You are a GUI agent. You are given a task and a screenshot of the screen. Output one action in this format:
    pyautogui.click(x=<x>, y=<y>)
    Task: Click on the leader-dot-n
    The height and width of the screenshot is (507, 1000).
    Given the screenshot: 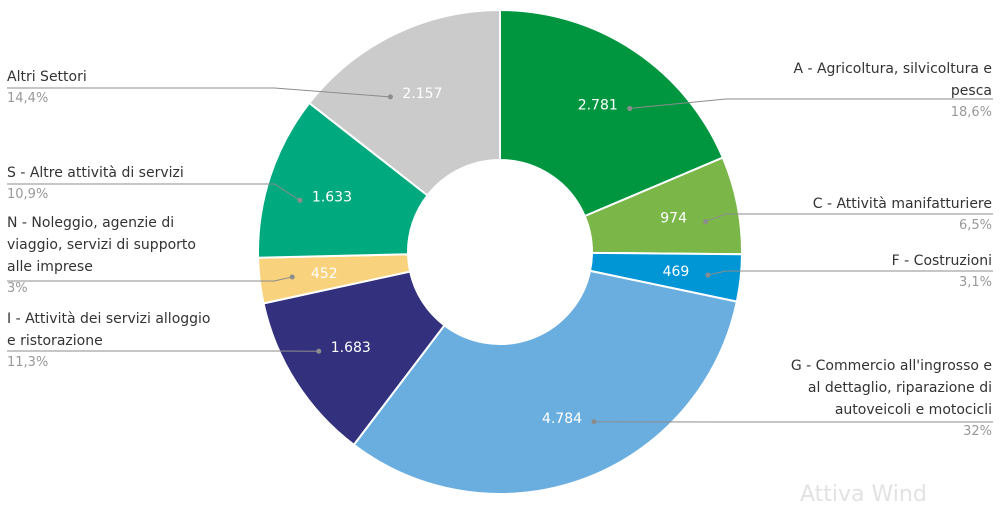 What is the action you would take?
    pyautogui.click(x=292, y=277)
    